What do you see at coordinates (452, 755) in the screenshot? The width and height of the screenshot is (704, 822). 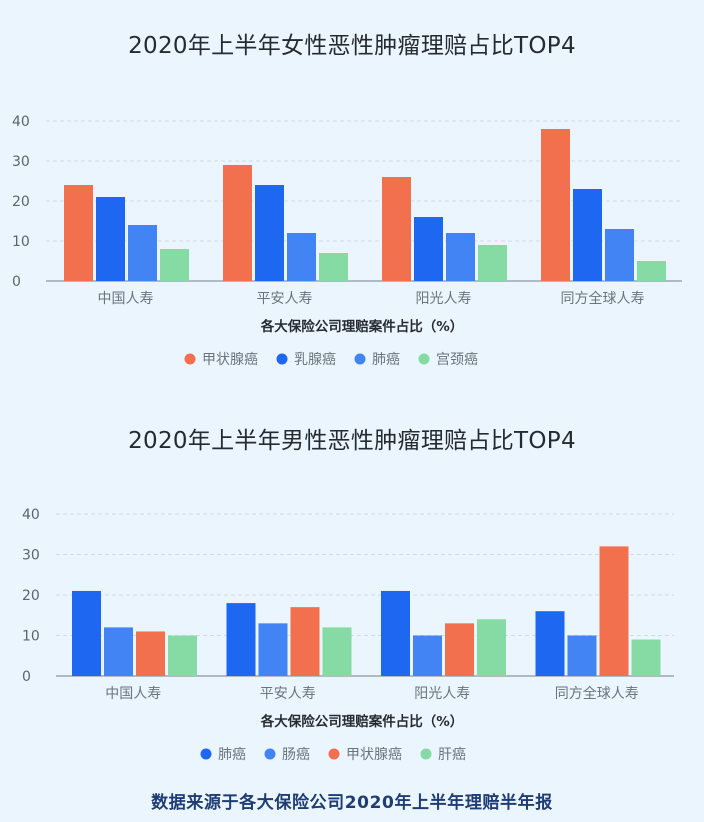 I see `legend-label: 肝癌` at bounding box center [452, 755].